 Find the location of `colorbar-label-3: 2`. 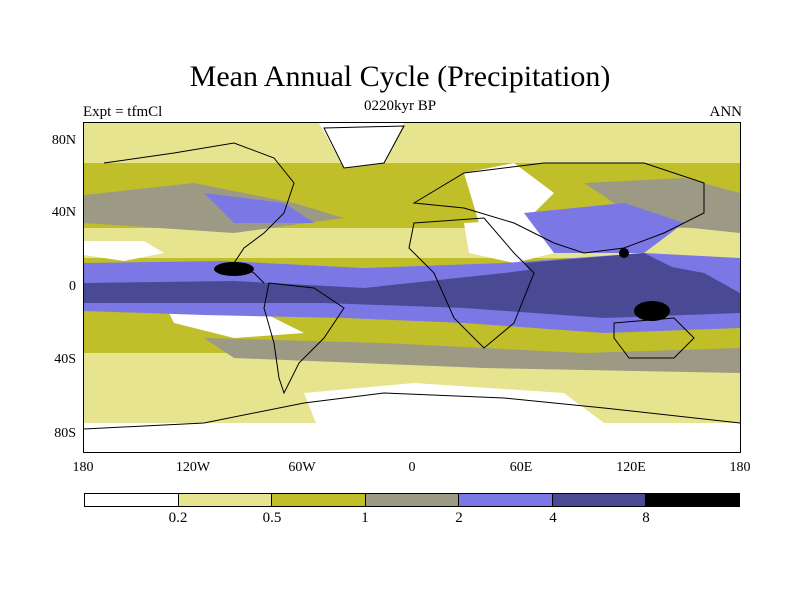

colorbar-label-3: 2 is located at coordinates (459, 518).